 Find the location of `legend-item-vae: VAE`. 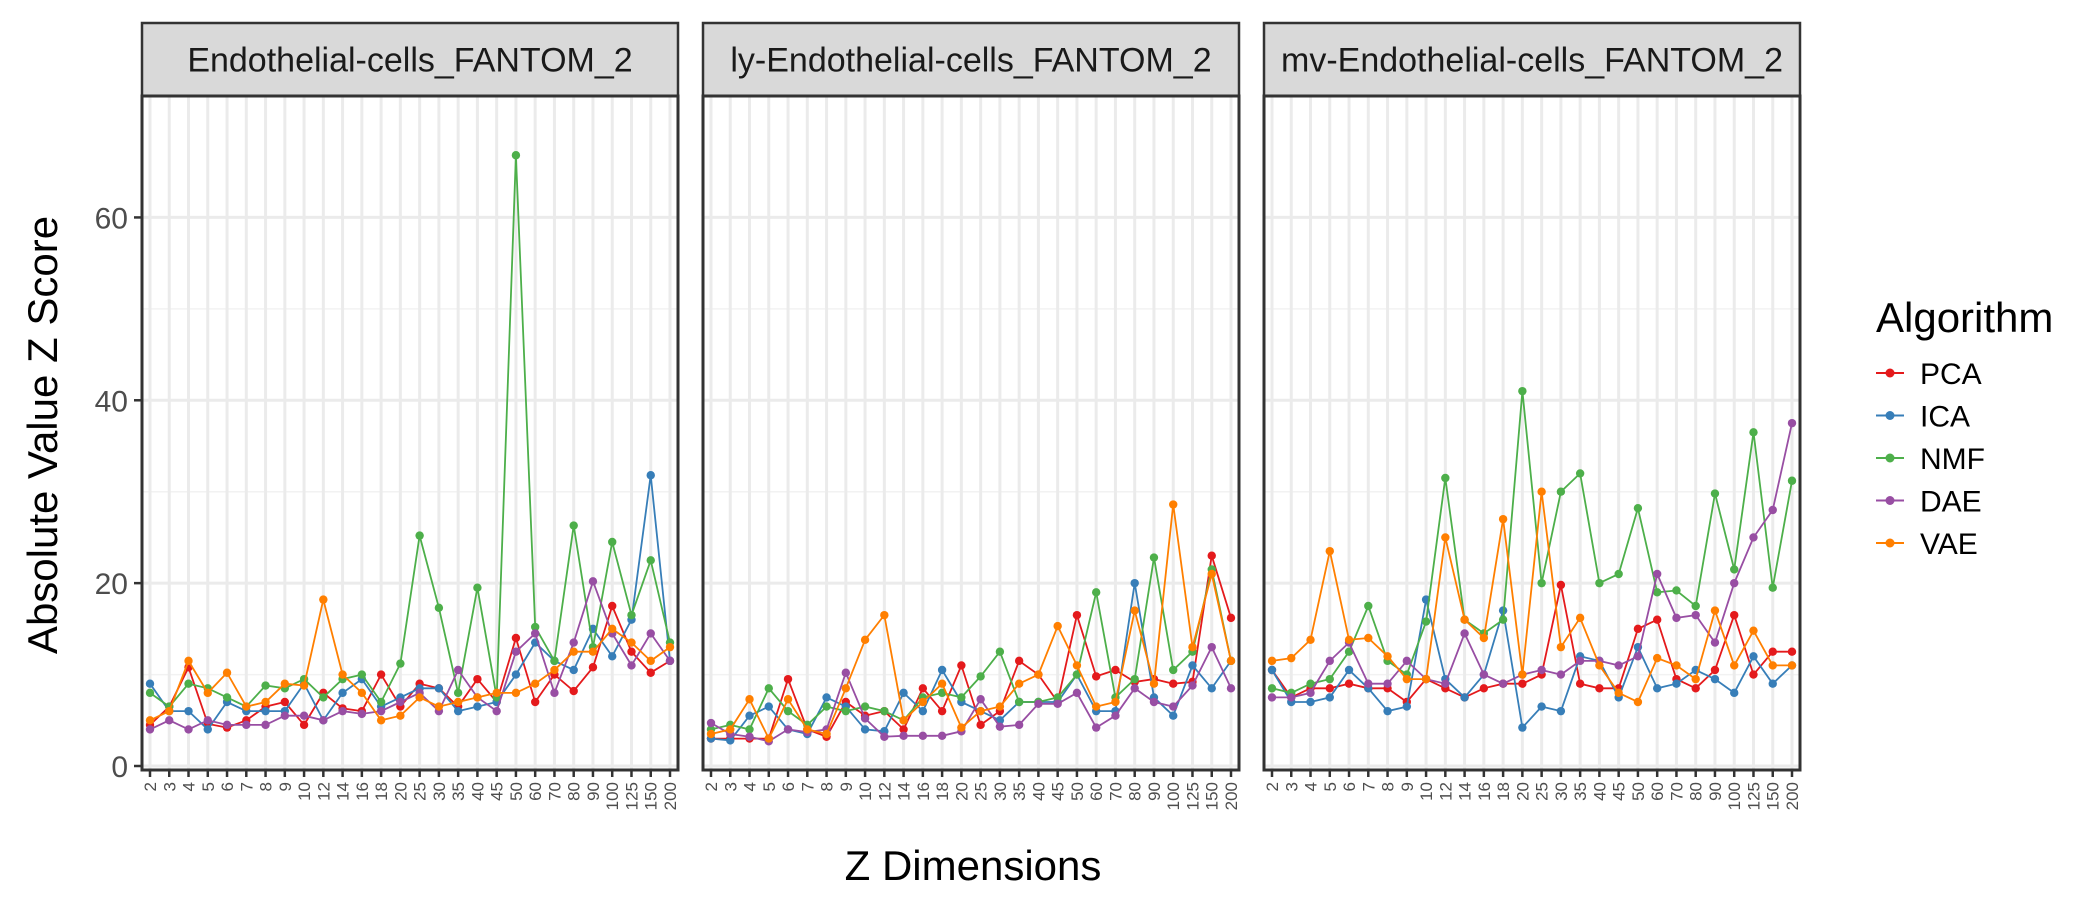

legend-item-vae: VAE is located at coordinates (1927, 544).